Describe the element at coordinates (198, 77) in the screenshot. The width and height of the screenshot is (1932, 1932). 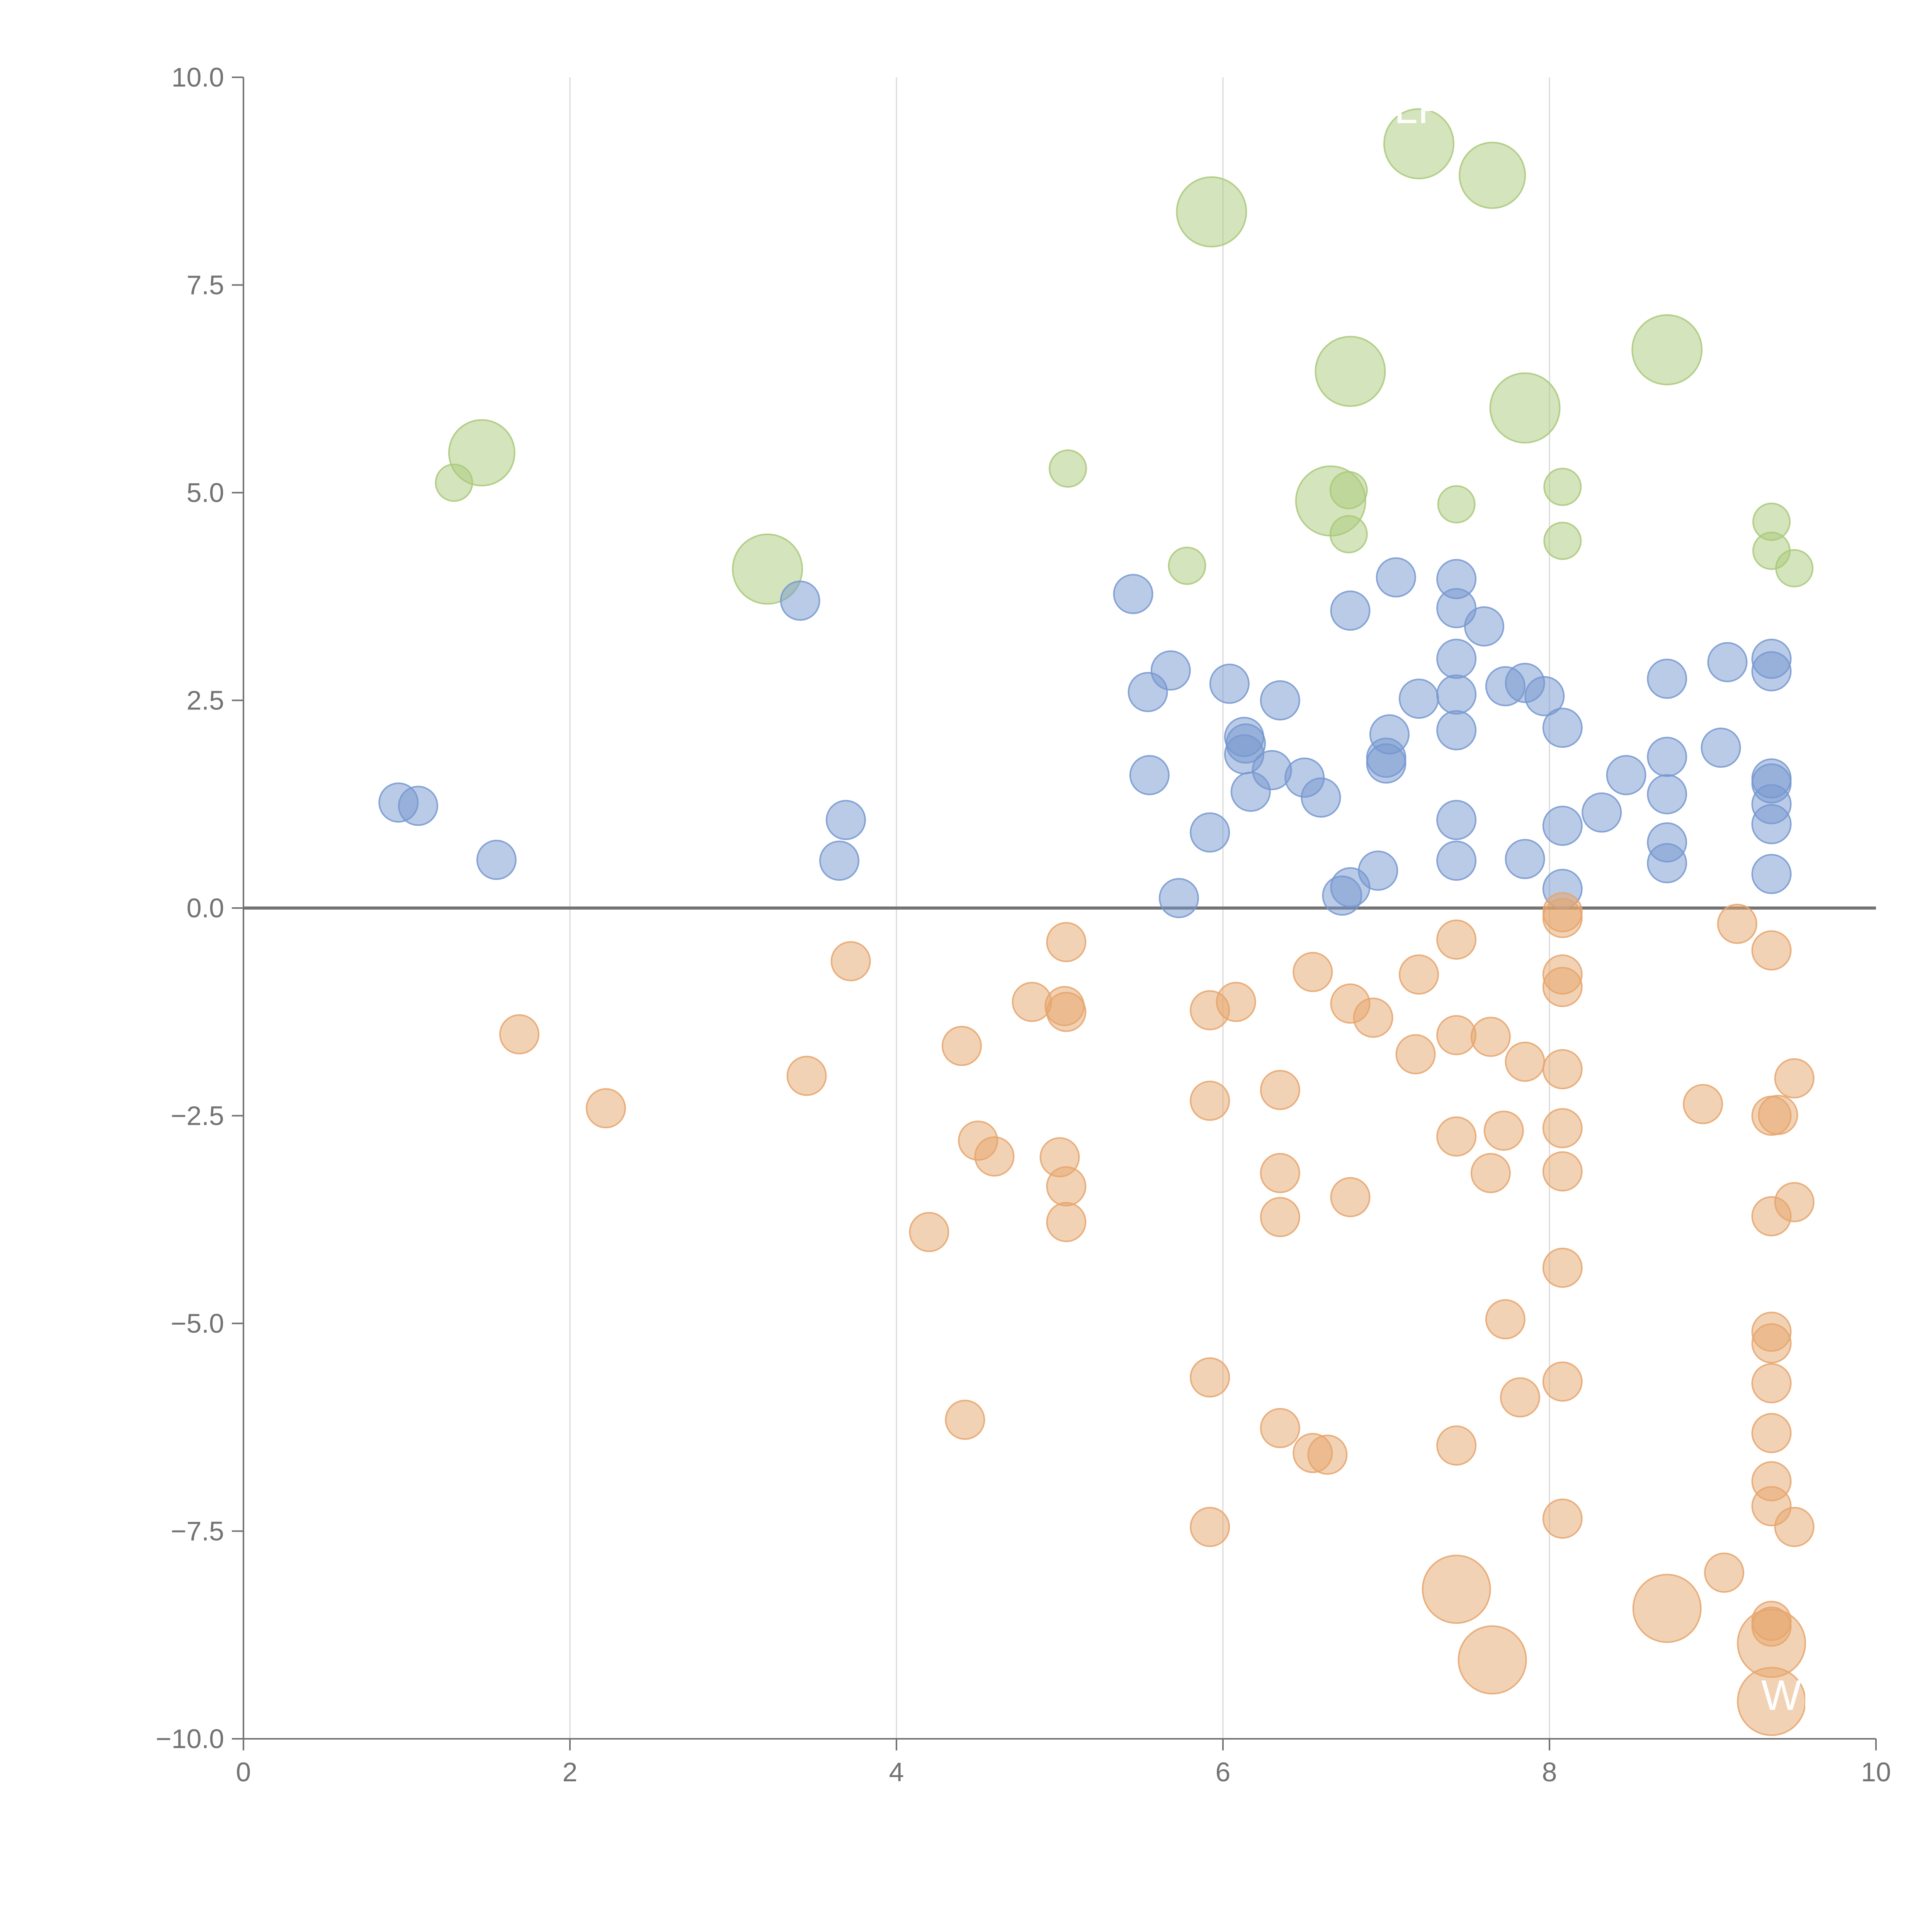
I see `y-tick-label: 10.0` at that location.